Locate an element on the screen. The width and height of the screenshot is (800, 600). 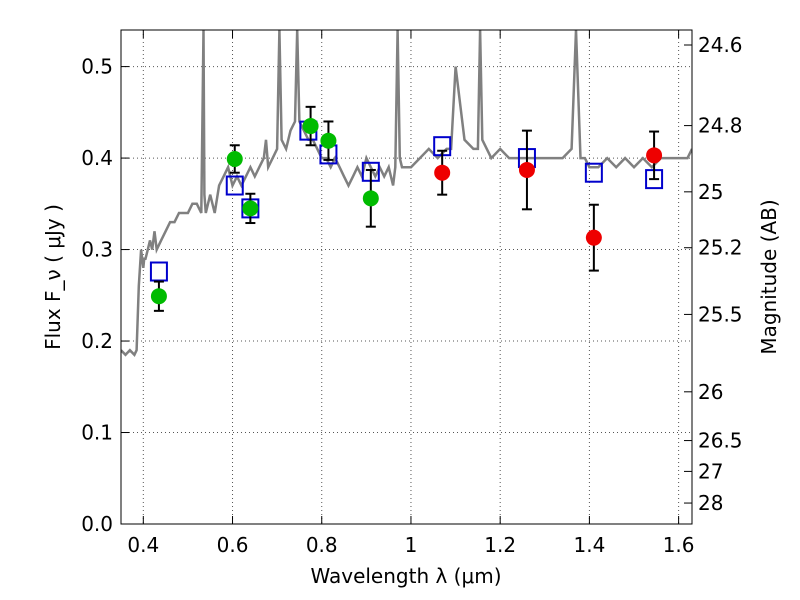
x-tick-label: 0.4 is located at coordinates (143, 545).